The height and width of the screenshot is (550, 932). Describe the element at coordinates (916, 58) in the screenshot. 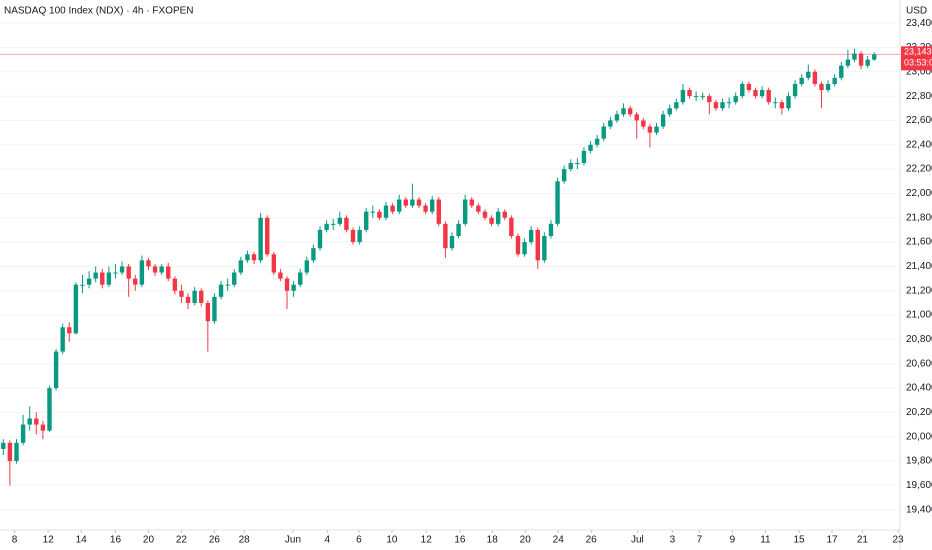

I see `last-price-box` at that location.